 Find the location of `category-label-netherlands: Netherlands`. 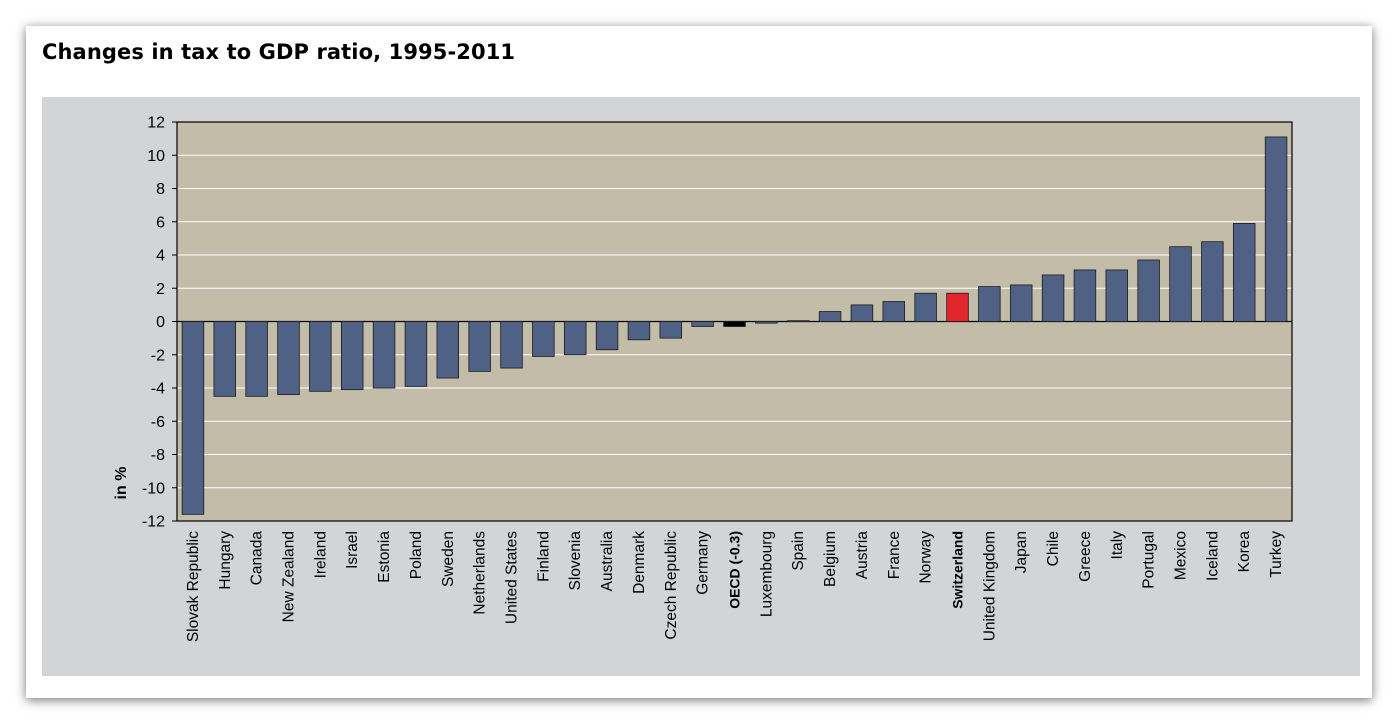

category-label-netherlands: Netherlands is located at coordinates (480, 573).